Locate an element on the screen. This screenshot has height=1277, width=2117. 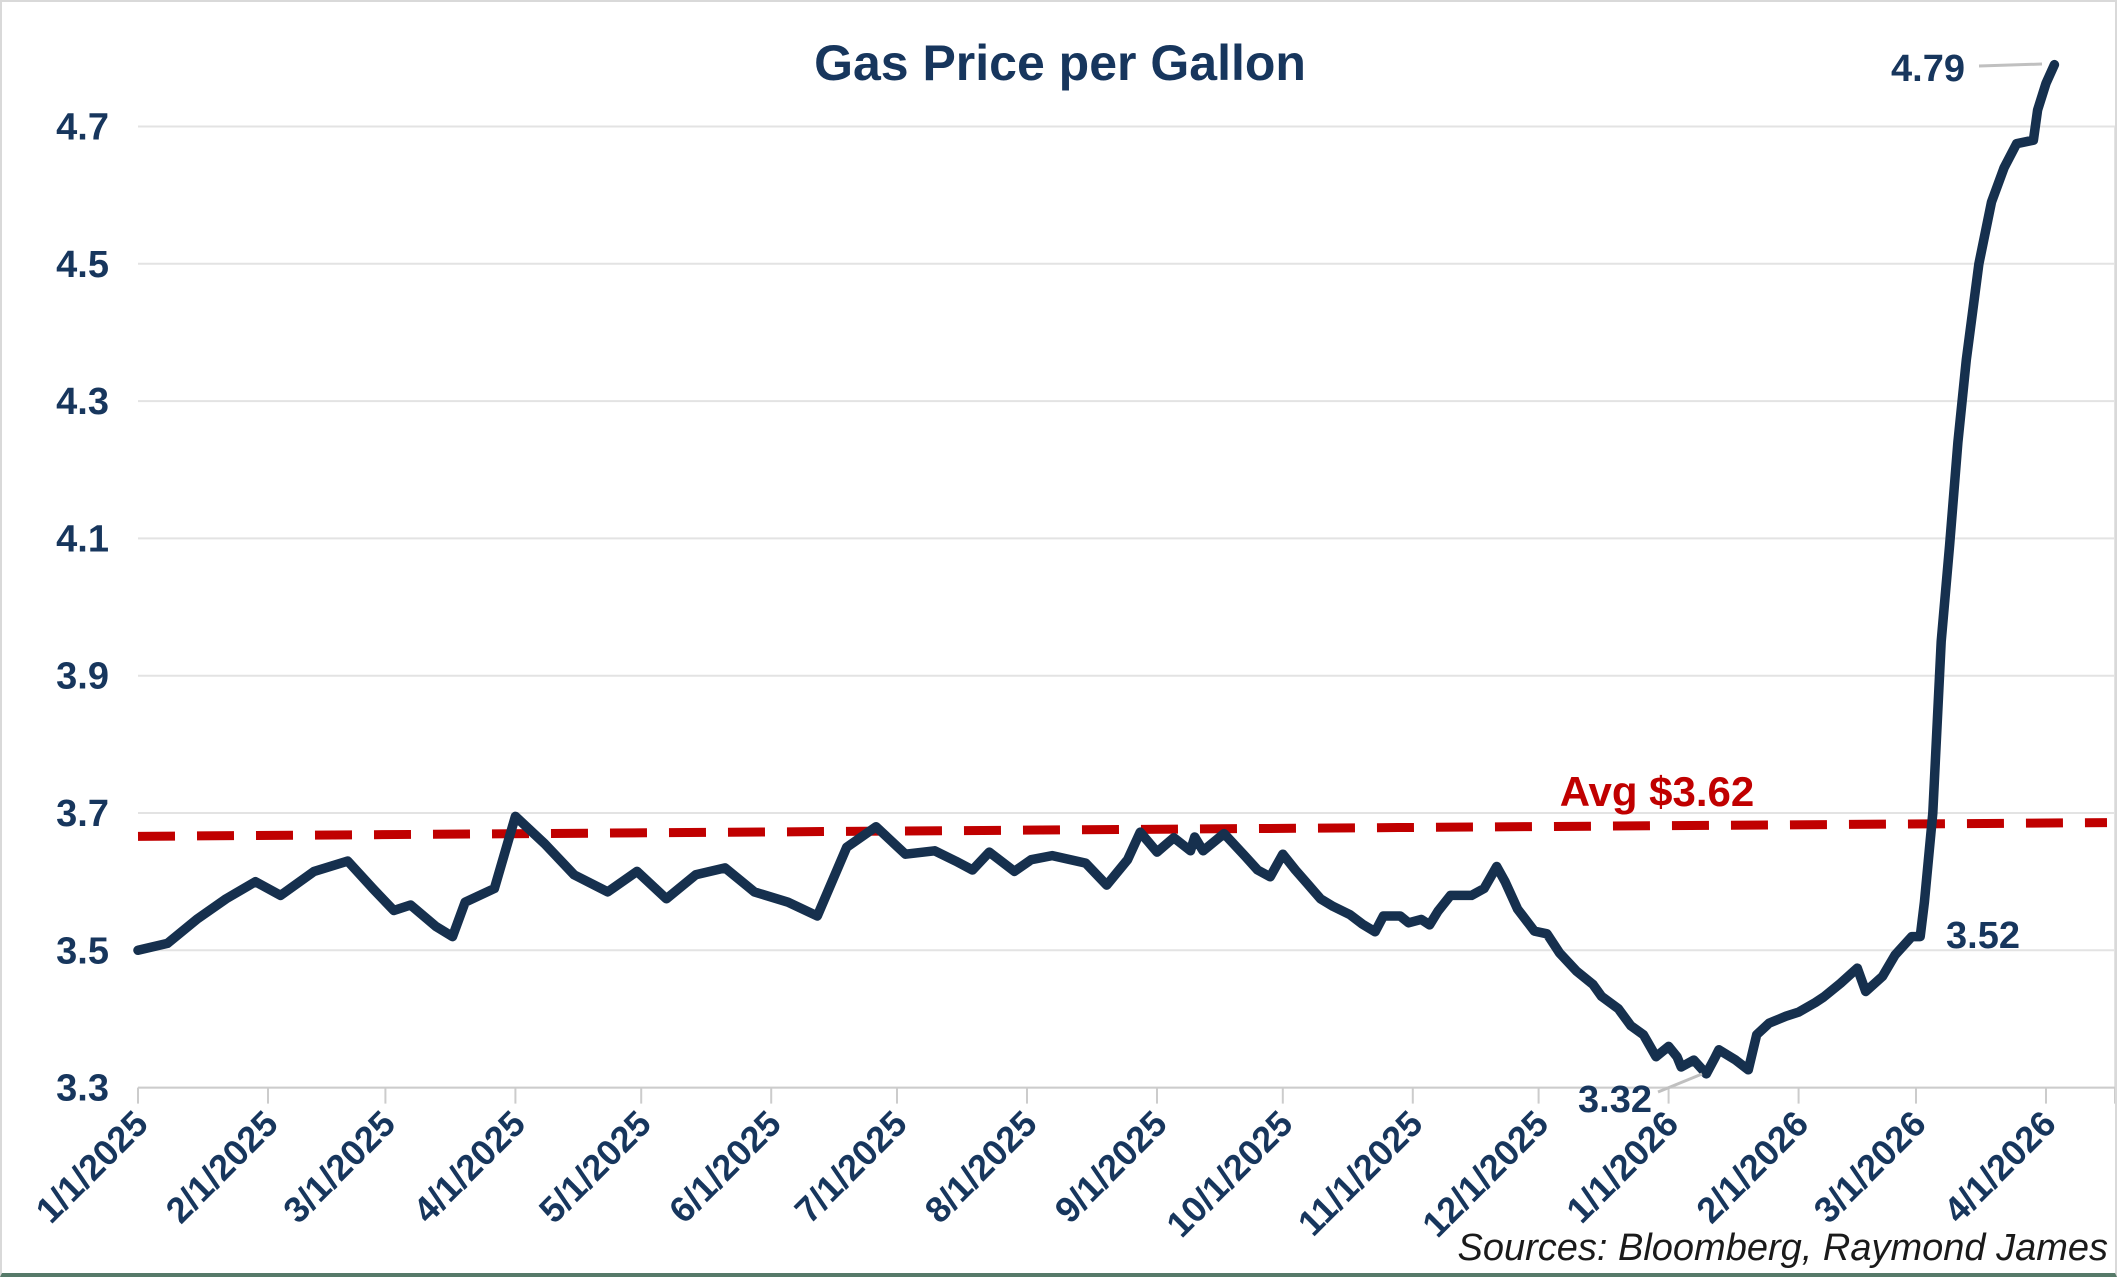
x-axis-label: 2/1/2025 is located at coordinates (222, 1167).